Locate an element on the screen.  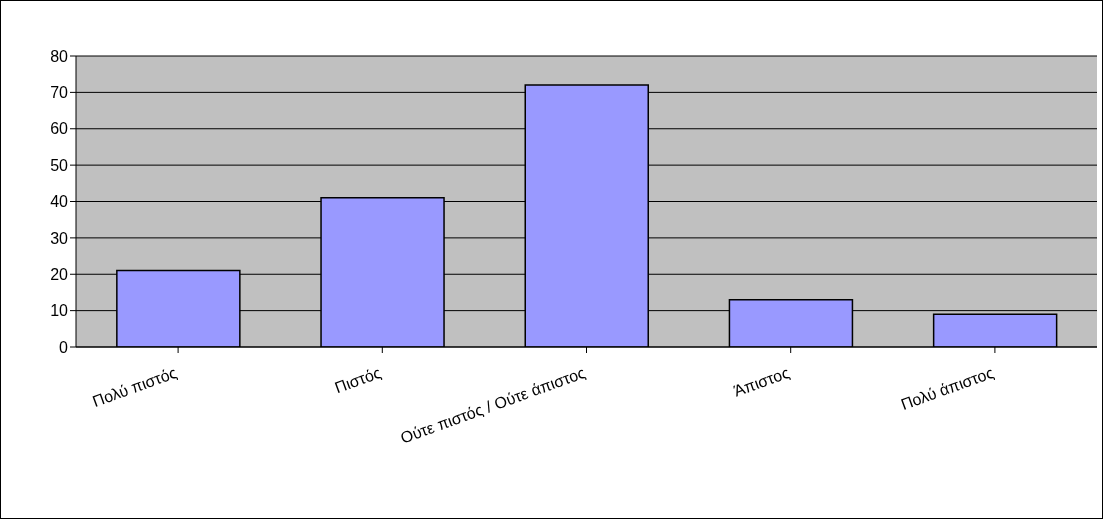
x-tick-label: Ούτε πιστός / Ούτε άπιστος is located at coordinates (493, 405).